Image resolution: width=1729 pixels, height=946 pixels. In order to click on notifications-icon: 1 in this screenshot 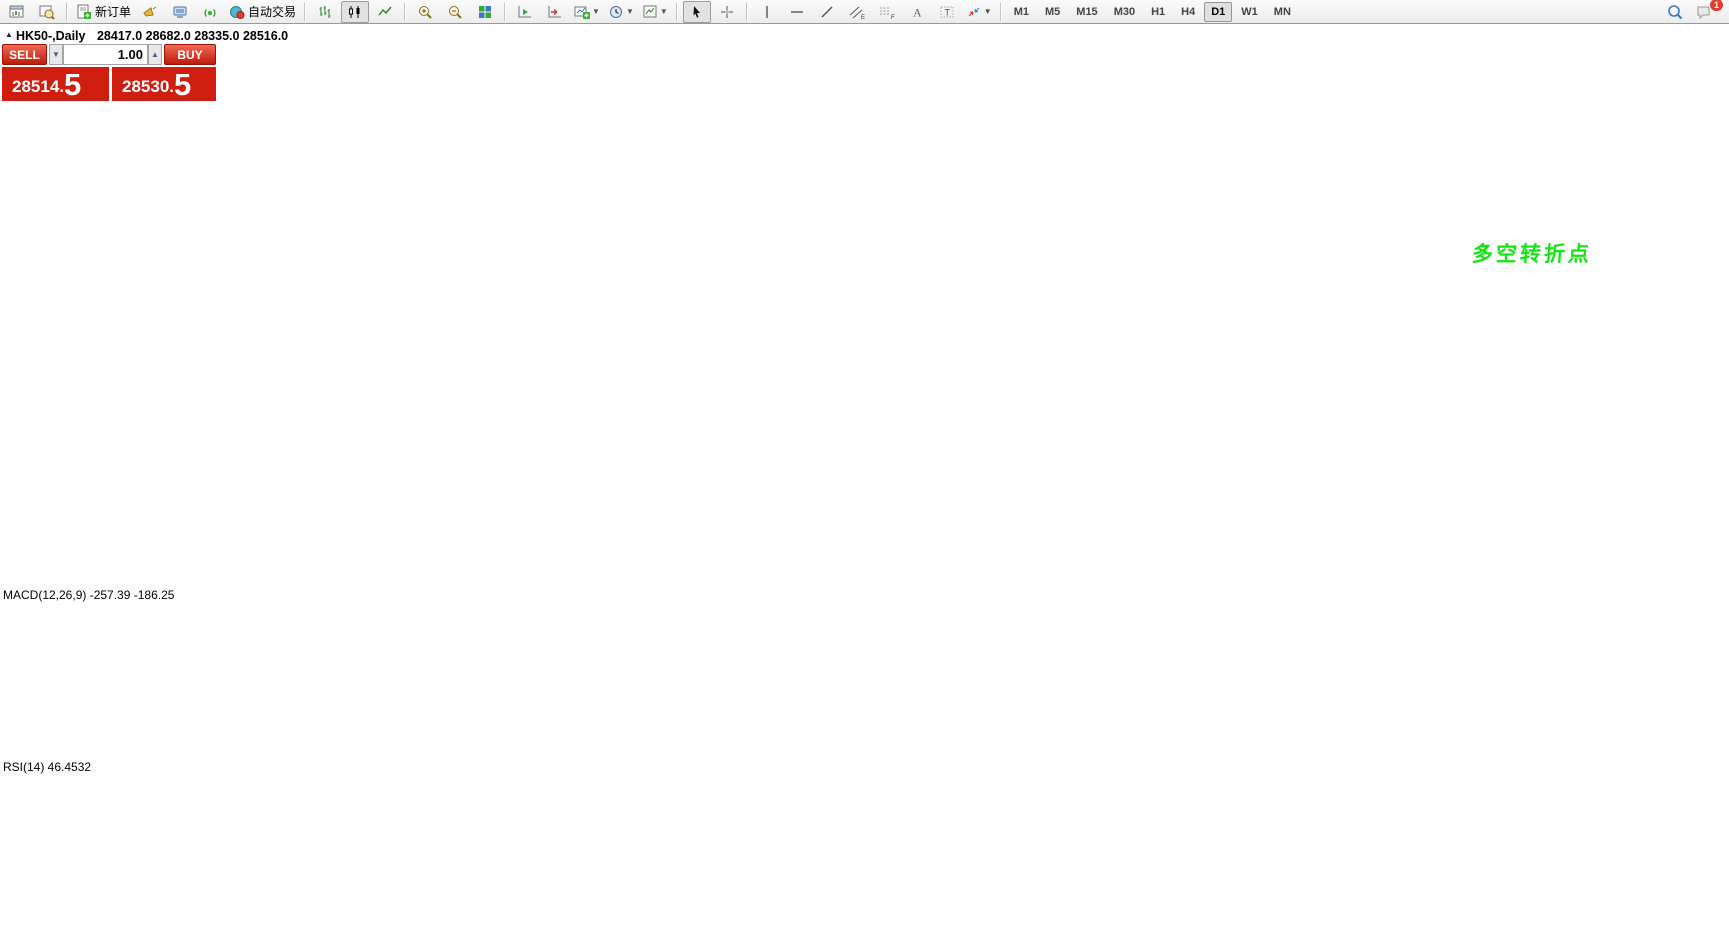, I will do `click(1707, 11)`.